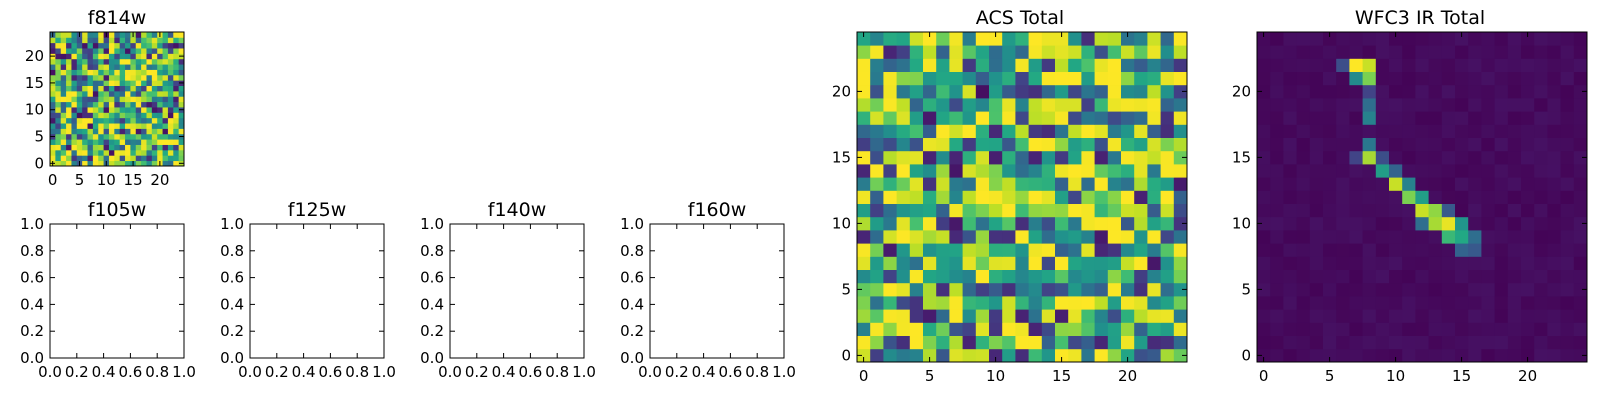 This screenshot has height=404, width=1600. I want to click on y-tick-label: 0.4, so click(432, 304).